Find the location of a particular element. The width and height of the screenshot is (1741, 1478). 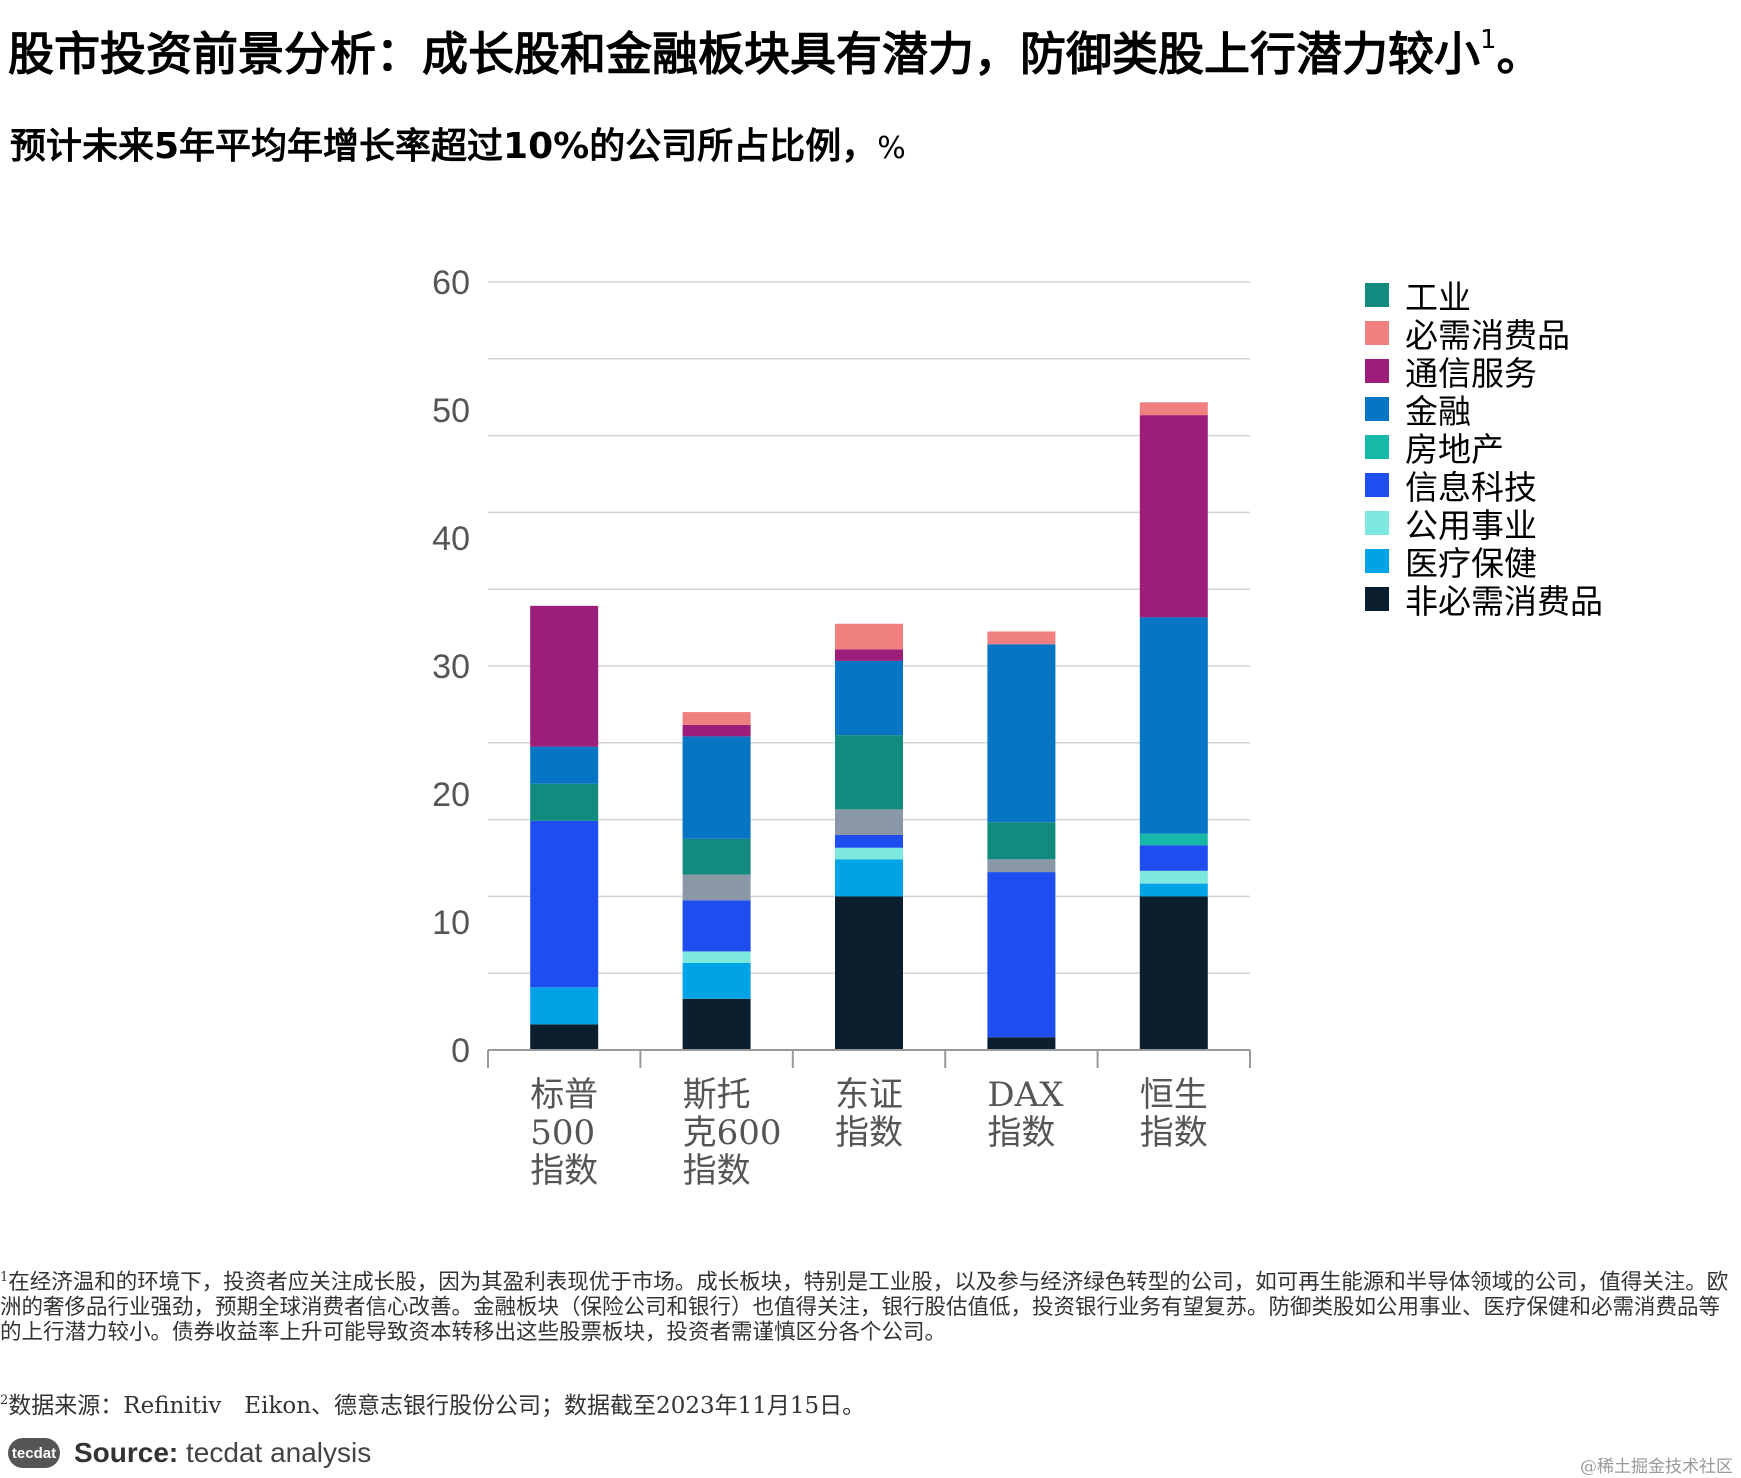

legend-item: 房地产 is located at coordinates (1484, 448).